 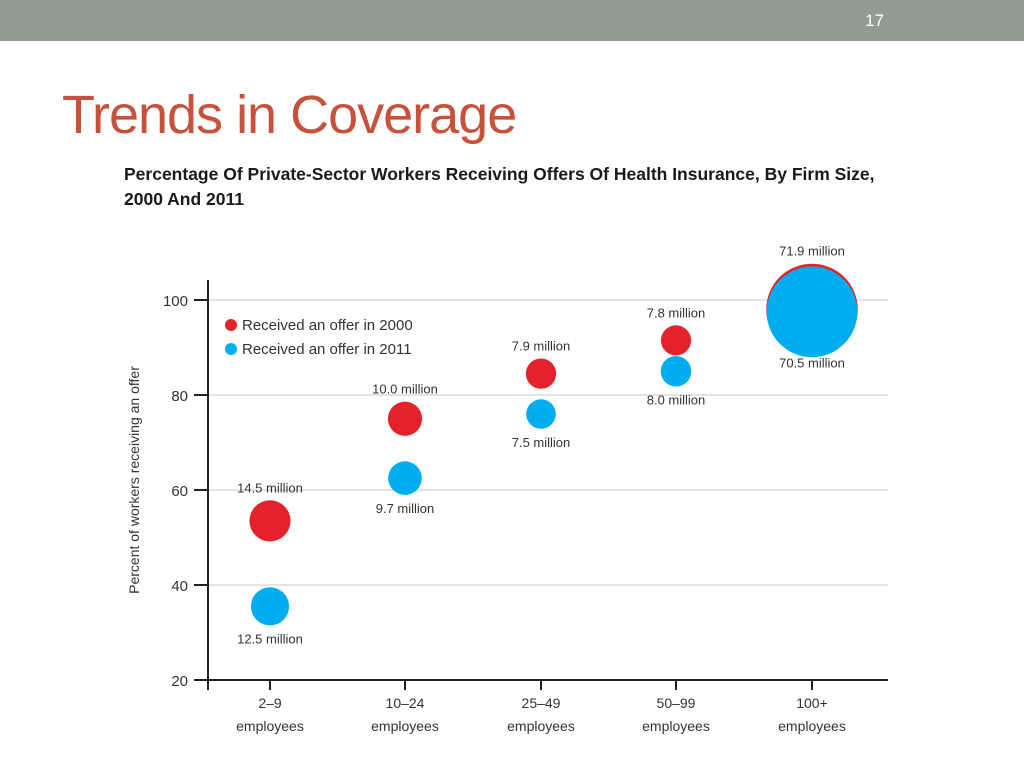 I want to click on data-label-2011: 7.5 million, so click(x=541, y=442).